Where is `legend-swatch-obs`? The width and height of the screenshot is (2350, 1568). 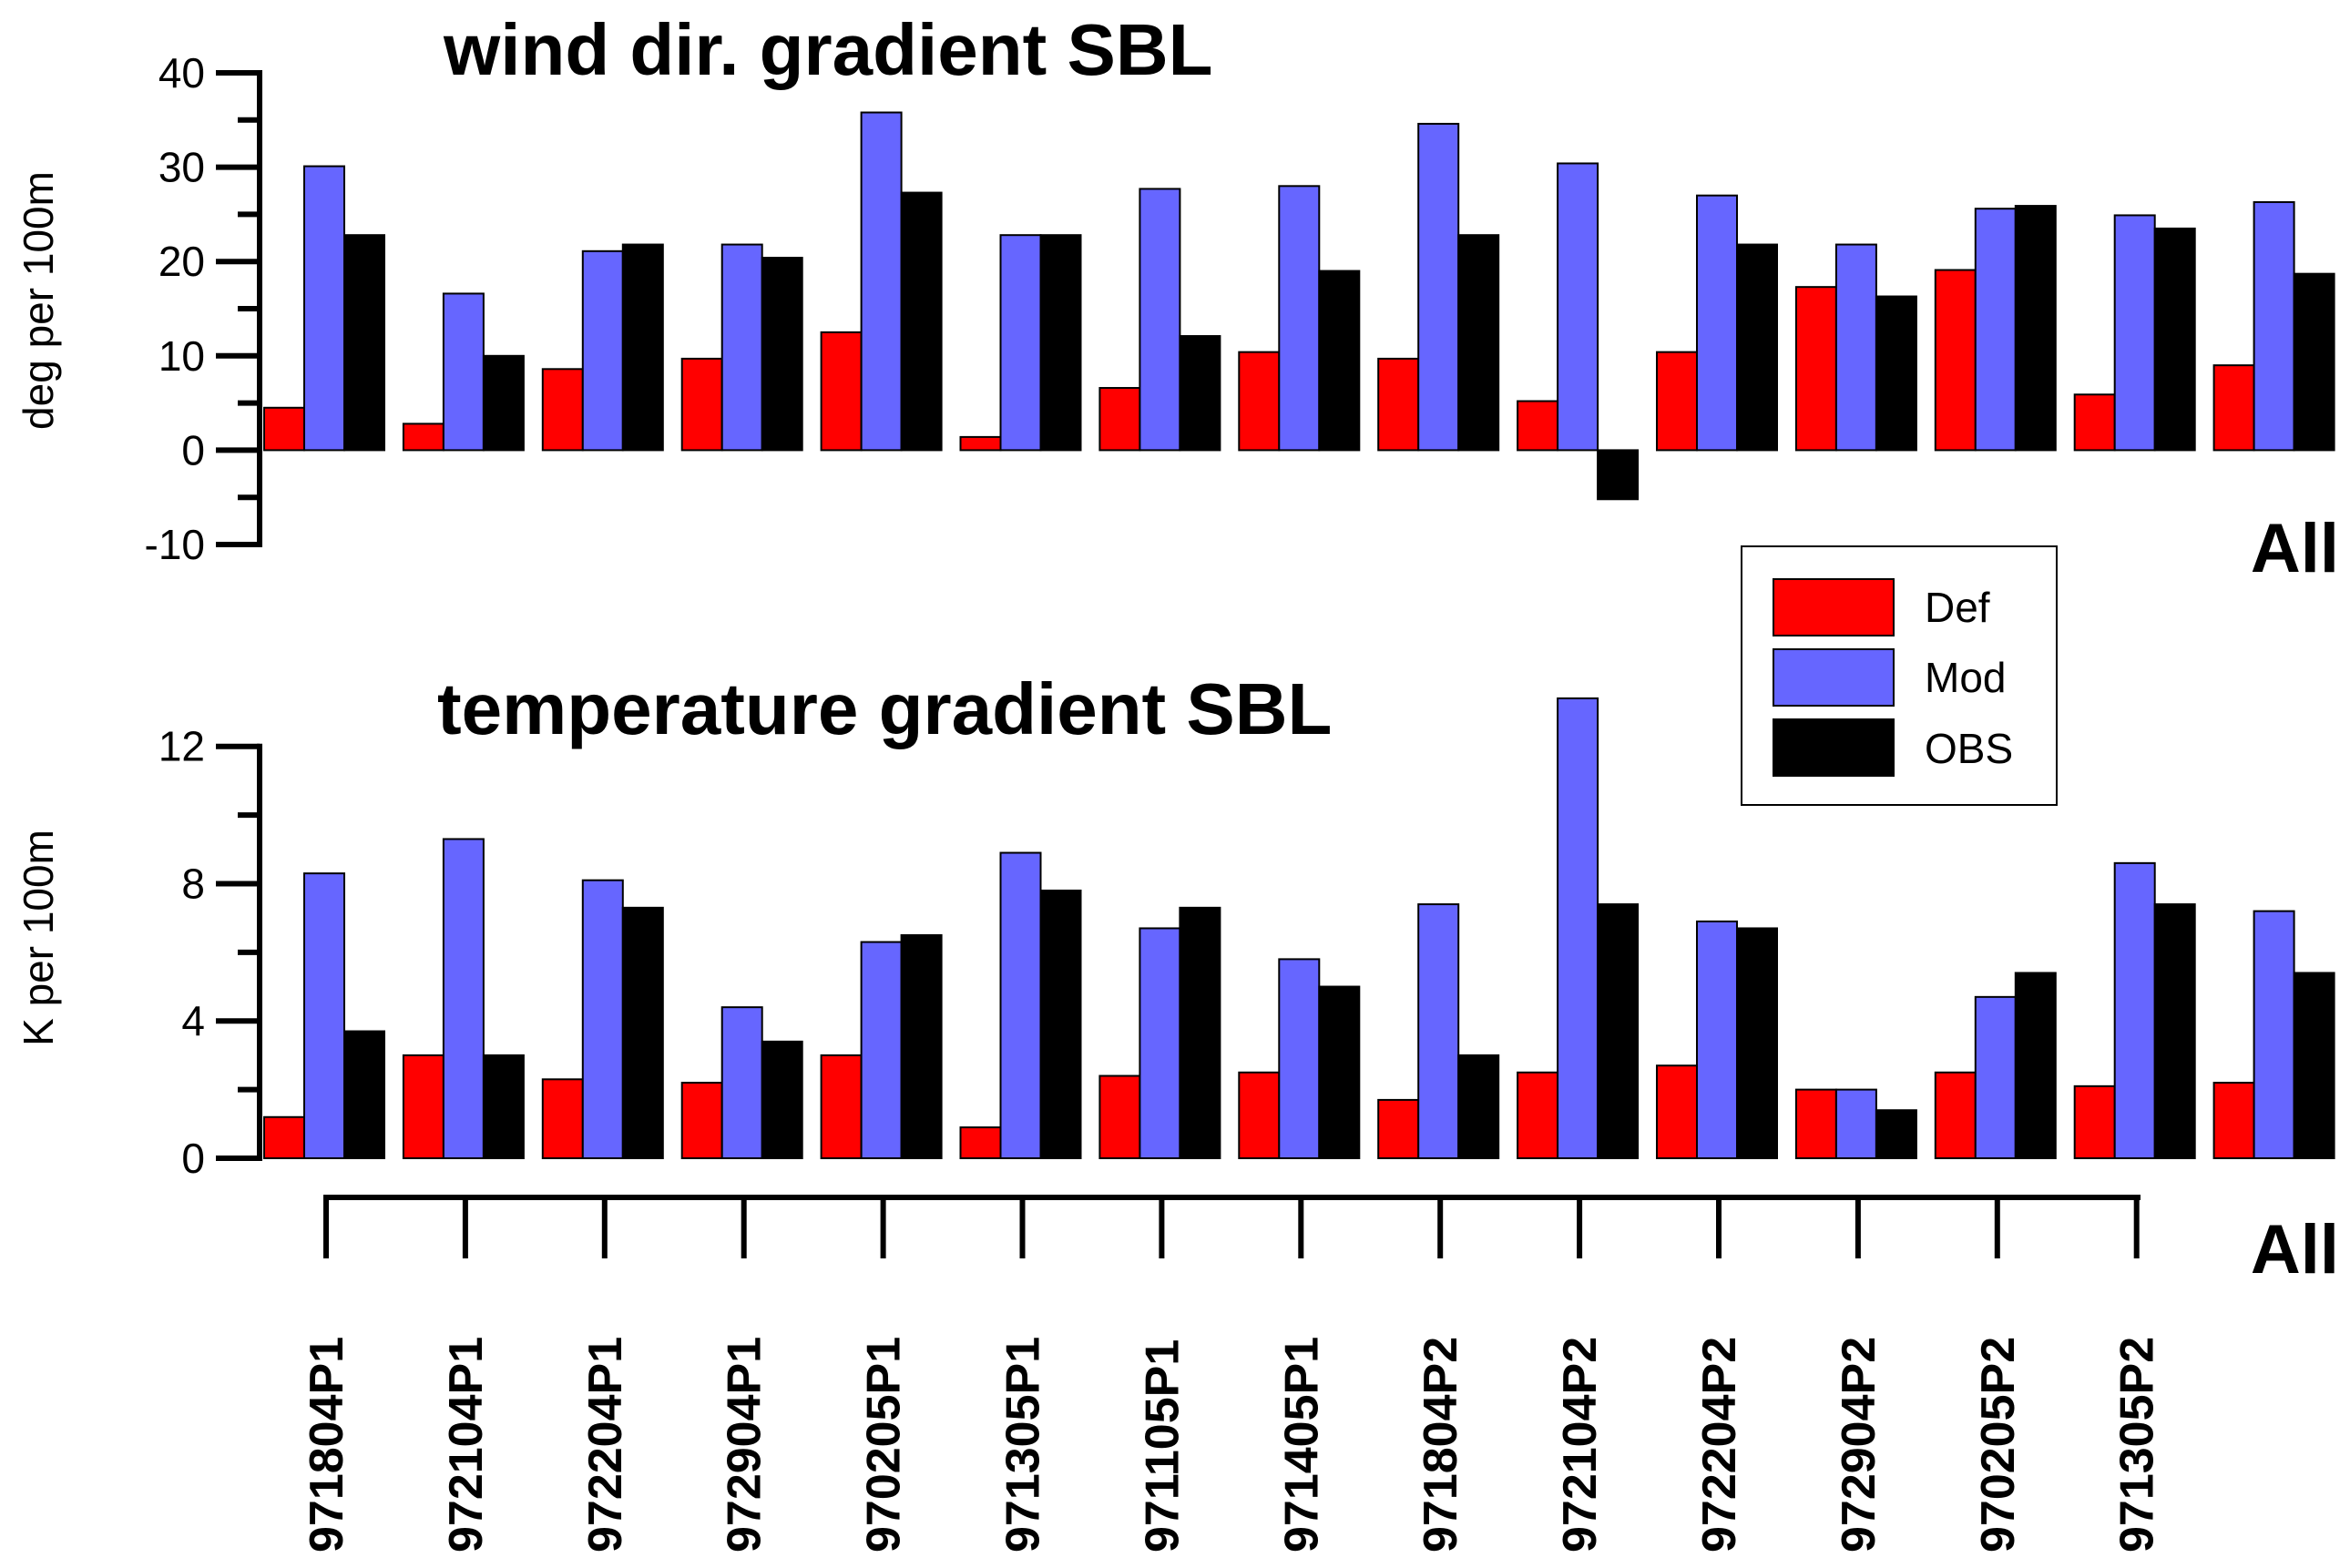 legend-swatch-obs is located at coordinates (1834, 747).